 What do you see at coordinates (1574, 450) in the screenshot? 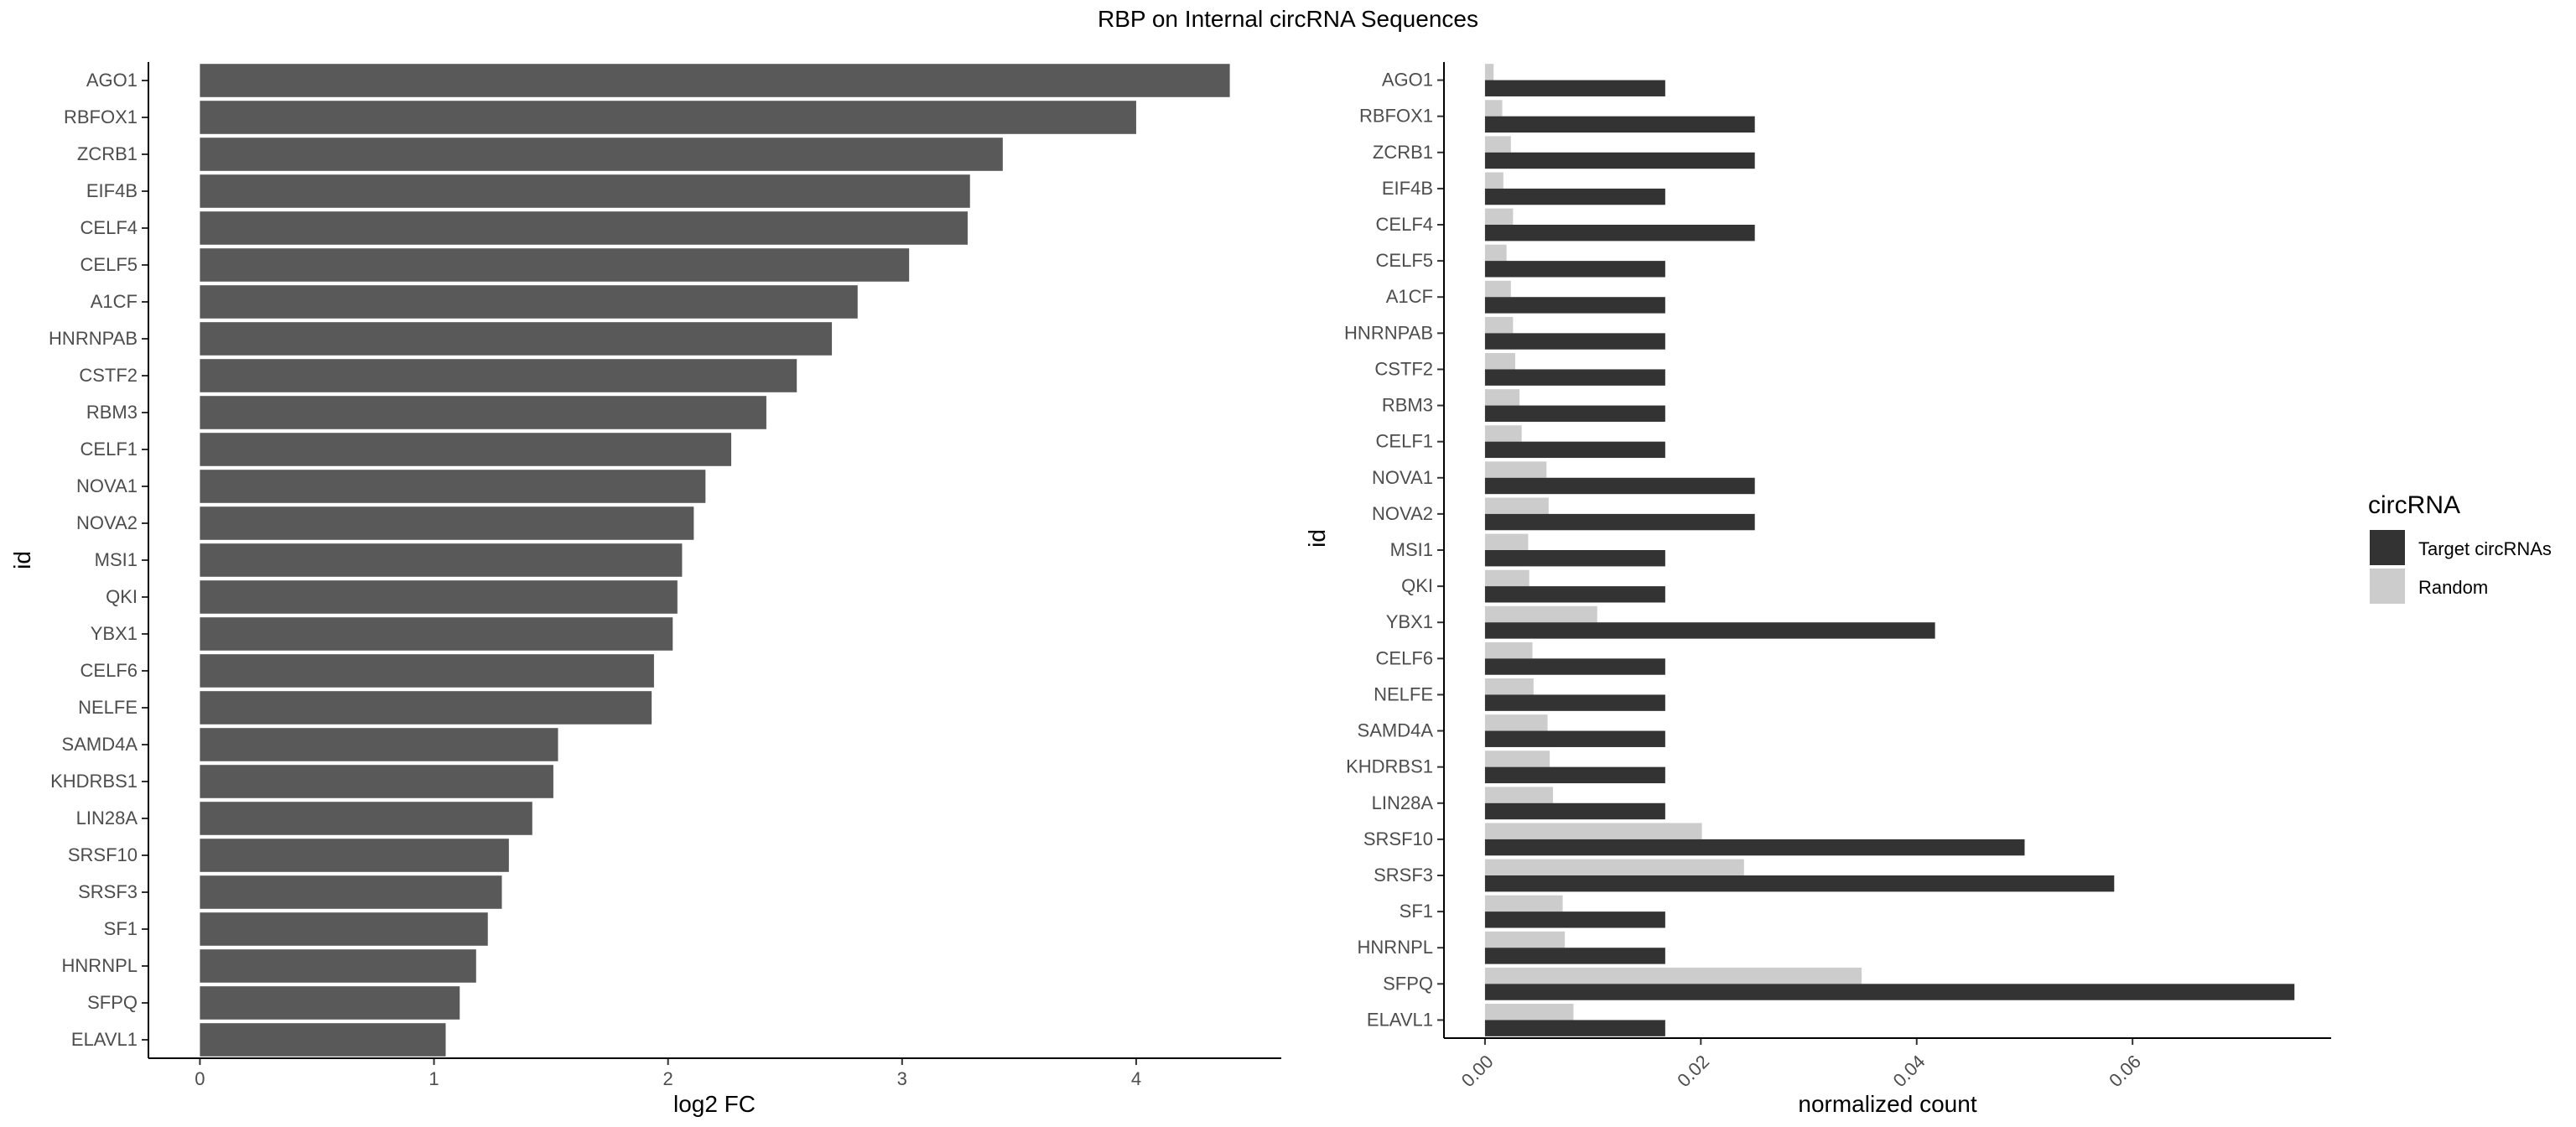
I see `target-bar-celf1` at bounding box center [1574, 450].